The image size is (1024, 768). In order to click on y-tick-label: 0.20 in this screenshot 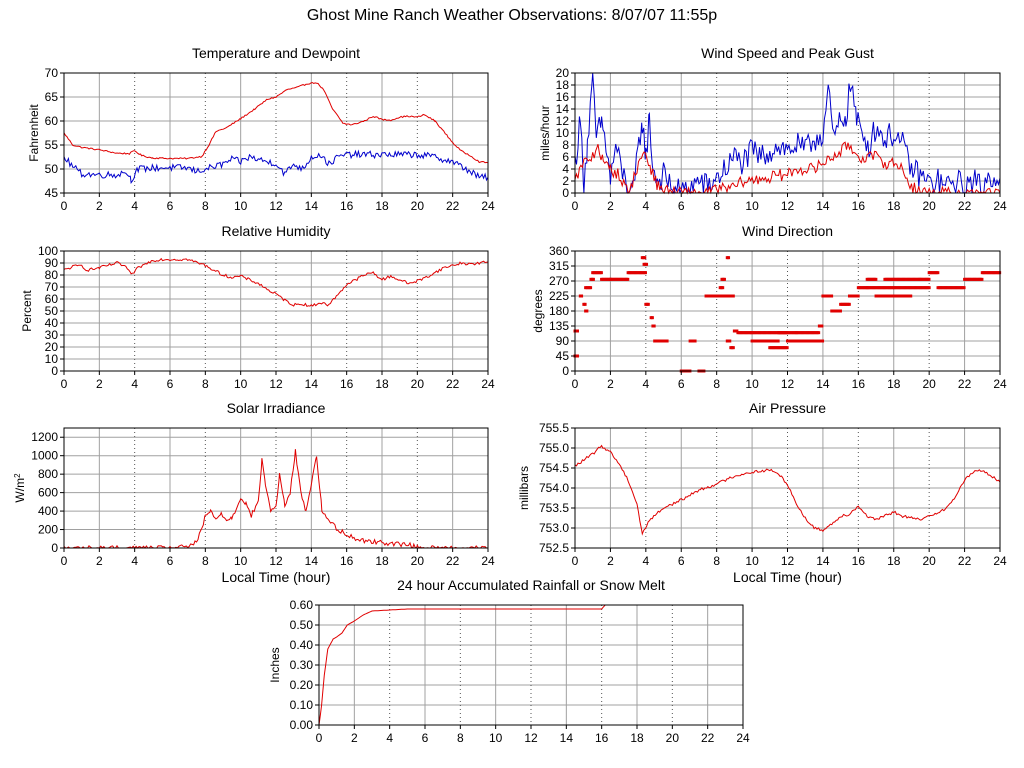, I will do `click(302, 685)`.